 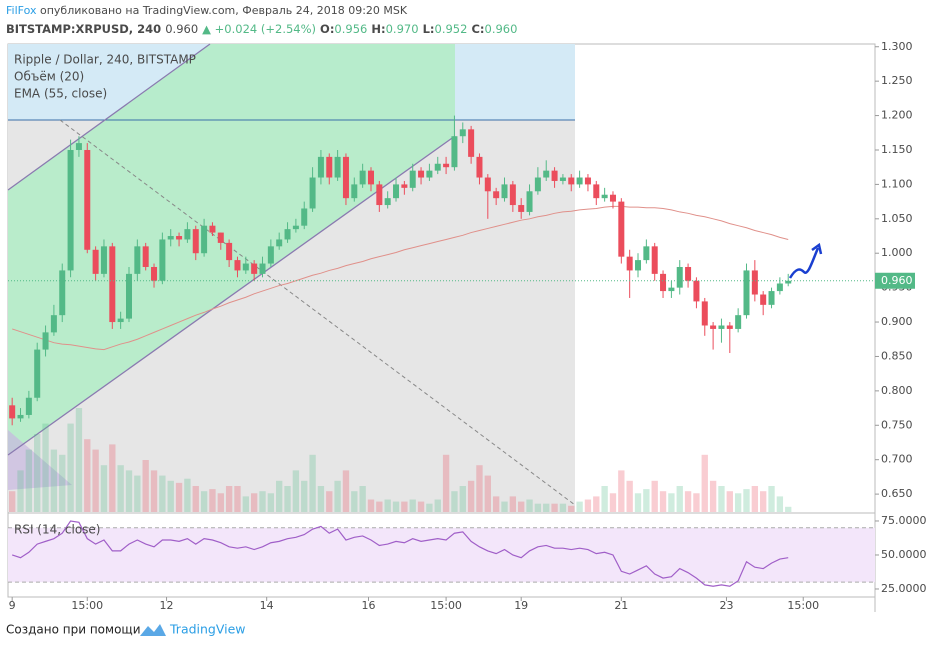 What do you see at coordinates (501, 29) in the screenshot?
I see `q-value: 0.960` at bounding box center [501, 29].